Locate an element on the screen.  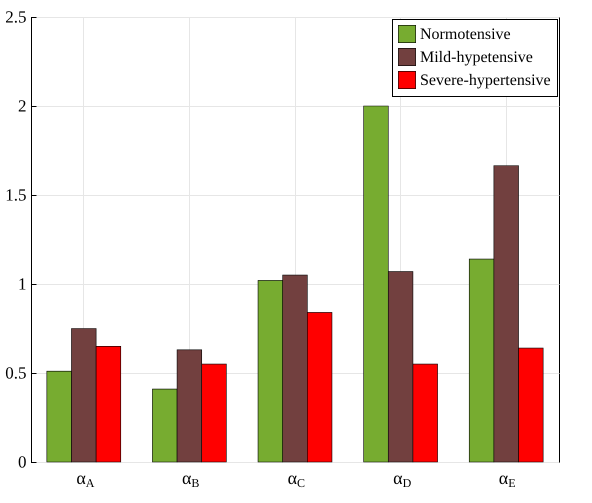
y-tick-label: 2 is located at coordinates (22, 106).